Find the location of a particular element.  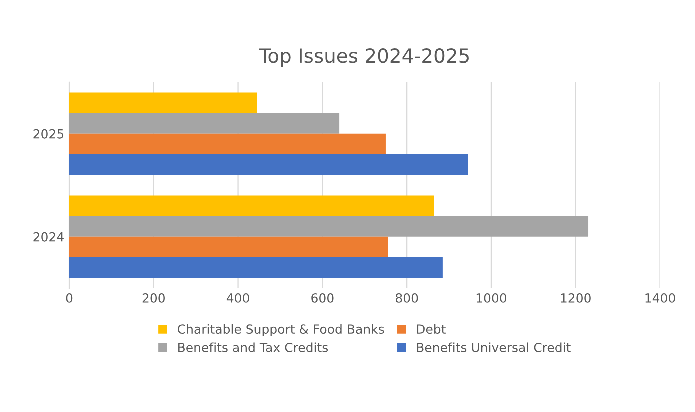

legend-label: Benefits Universal Credit is located at coordinates (494, 347).